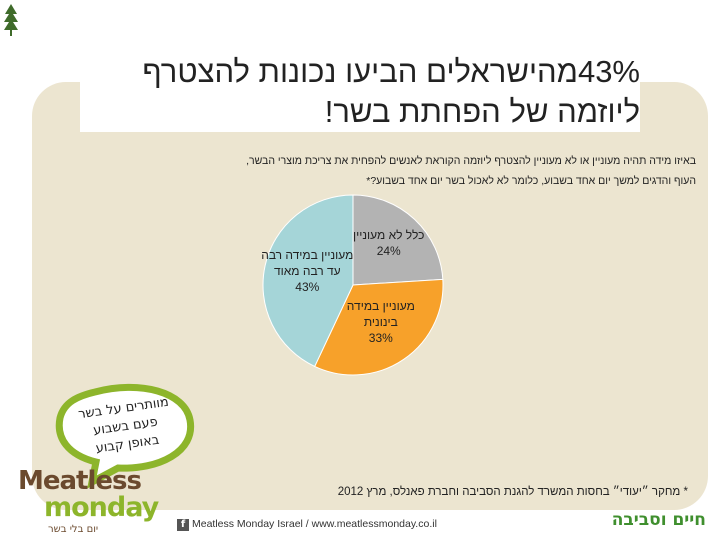 Image resolution: width=720 pixels, height=540 pixels. Describe the element at coordinates (307, 255) in the screenshot. I see `slice-category-label: מעוניין במידה רבה` at that location.